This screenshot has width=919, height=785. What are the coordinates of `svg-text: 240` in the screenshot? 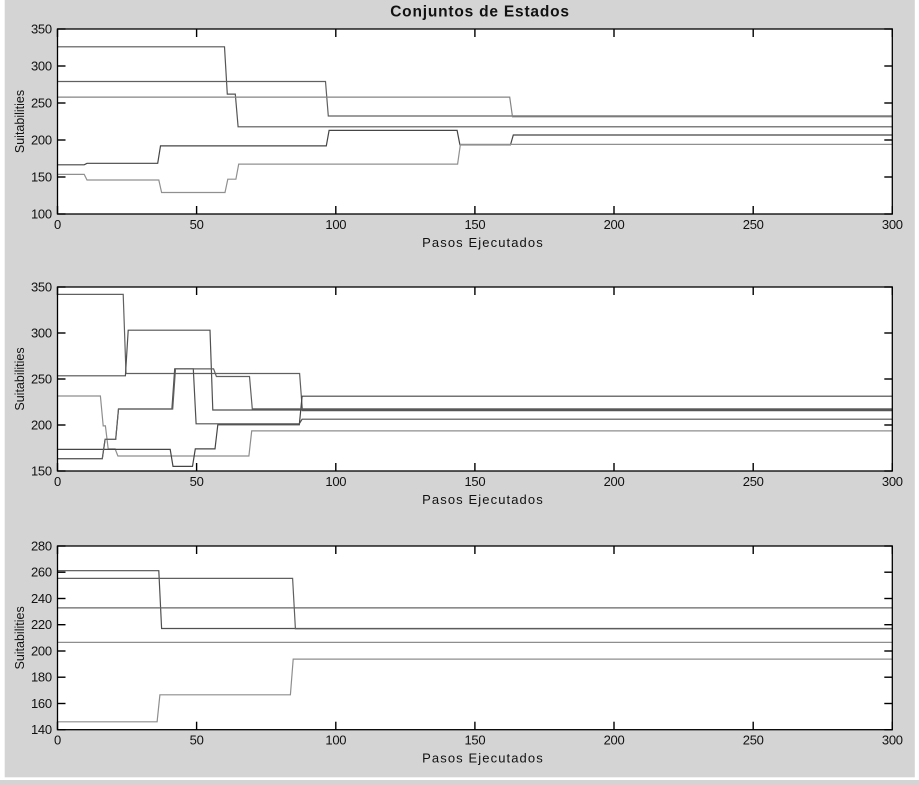 It's located at (41, 598).